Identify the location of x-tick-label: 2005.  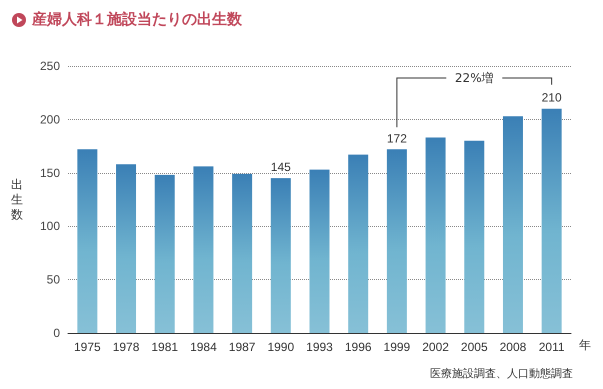
(474, 347).